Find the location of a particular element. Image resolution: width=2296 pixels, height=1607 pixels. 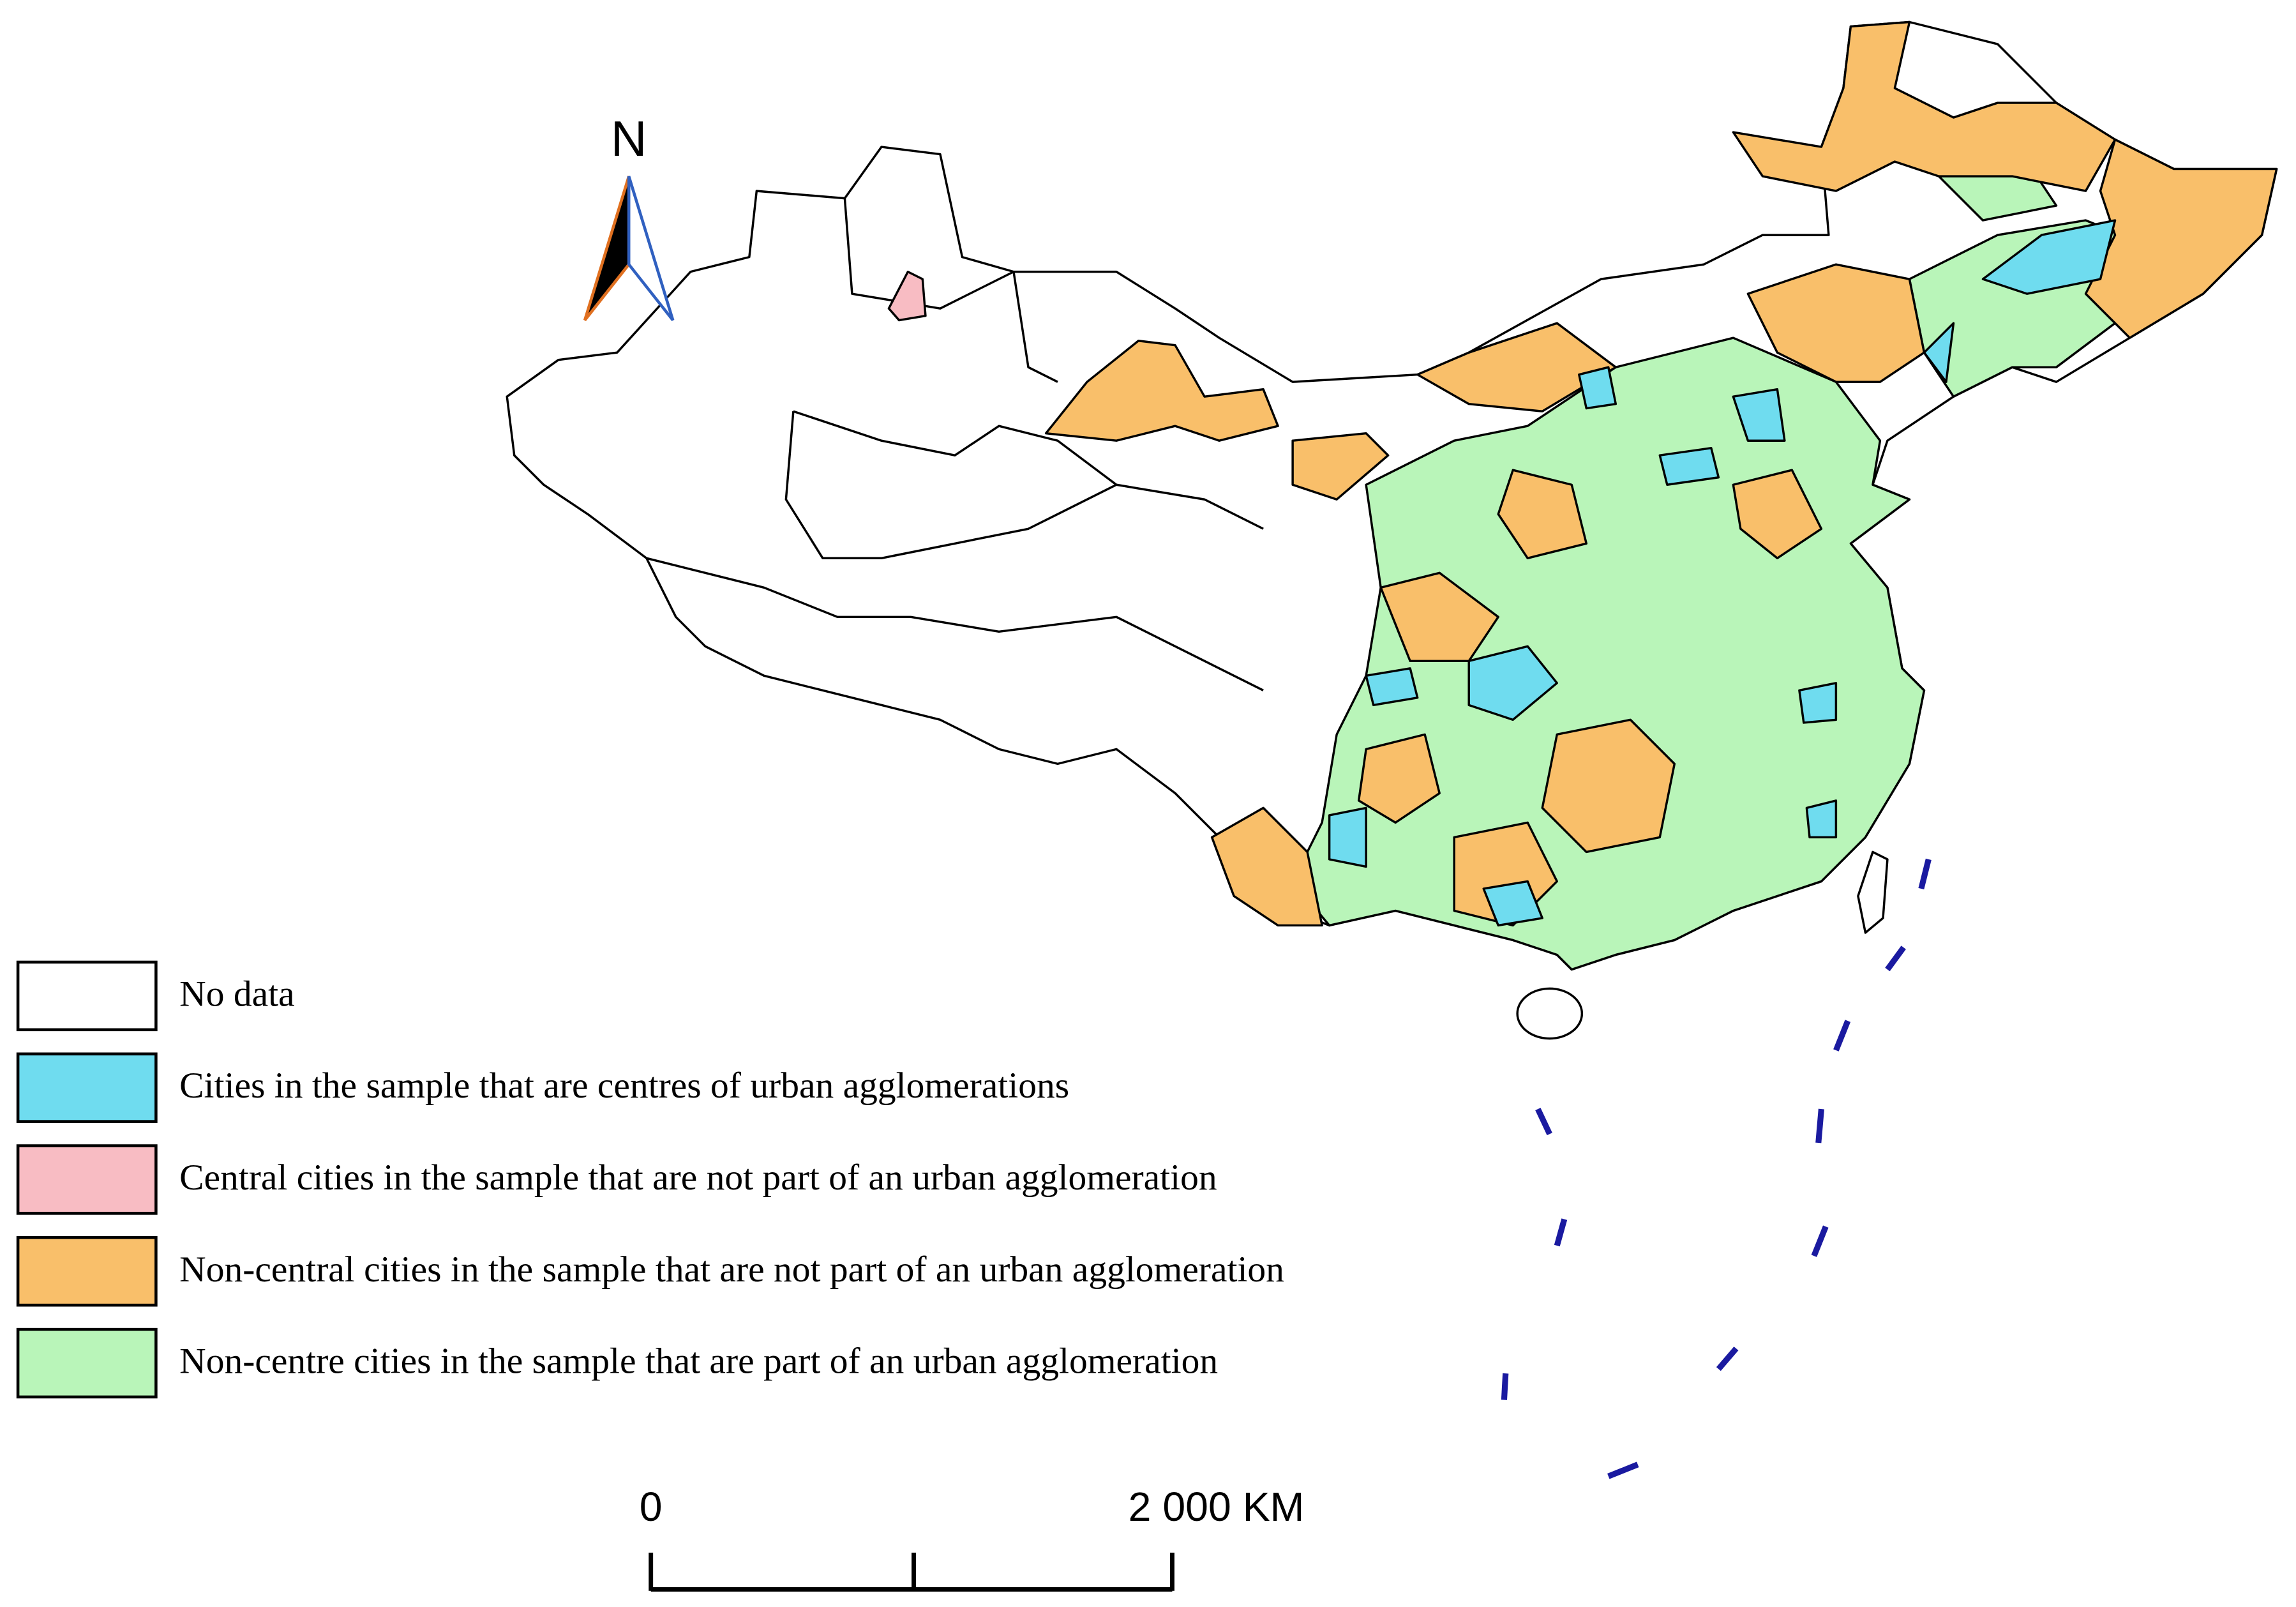

scale-label: 2 000 KM is located at coordinates (1217, 1507).